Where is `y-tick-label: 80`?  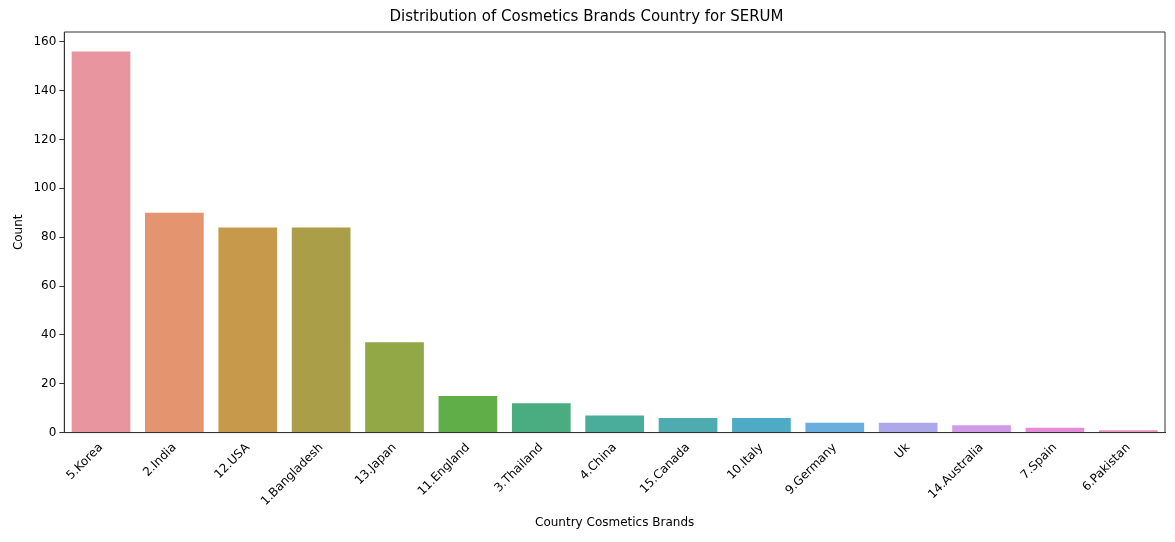
y-tick-label: 80 is located at coordinates (49, 236).